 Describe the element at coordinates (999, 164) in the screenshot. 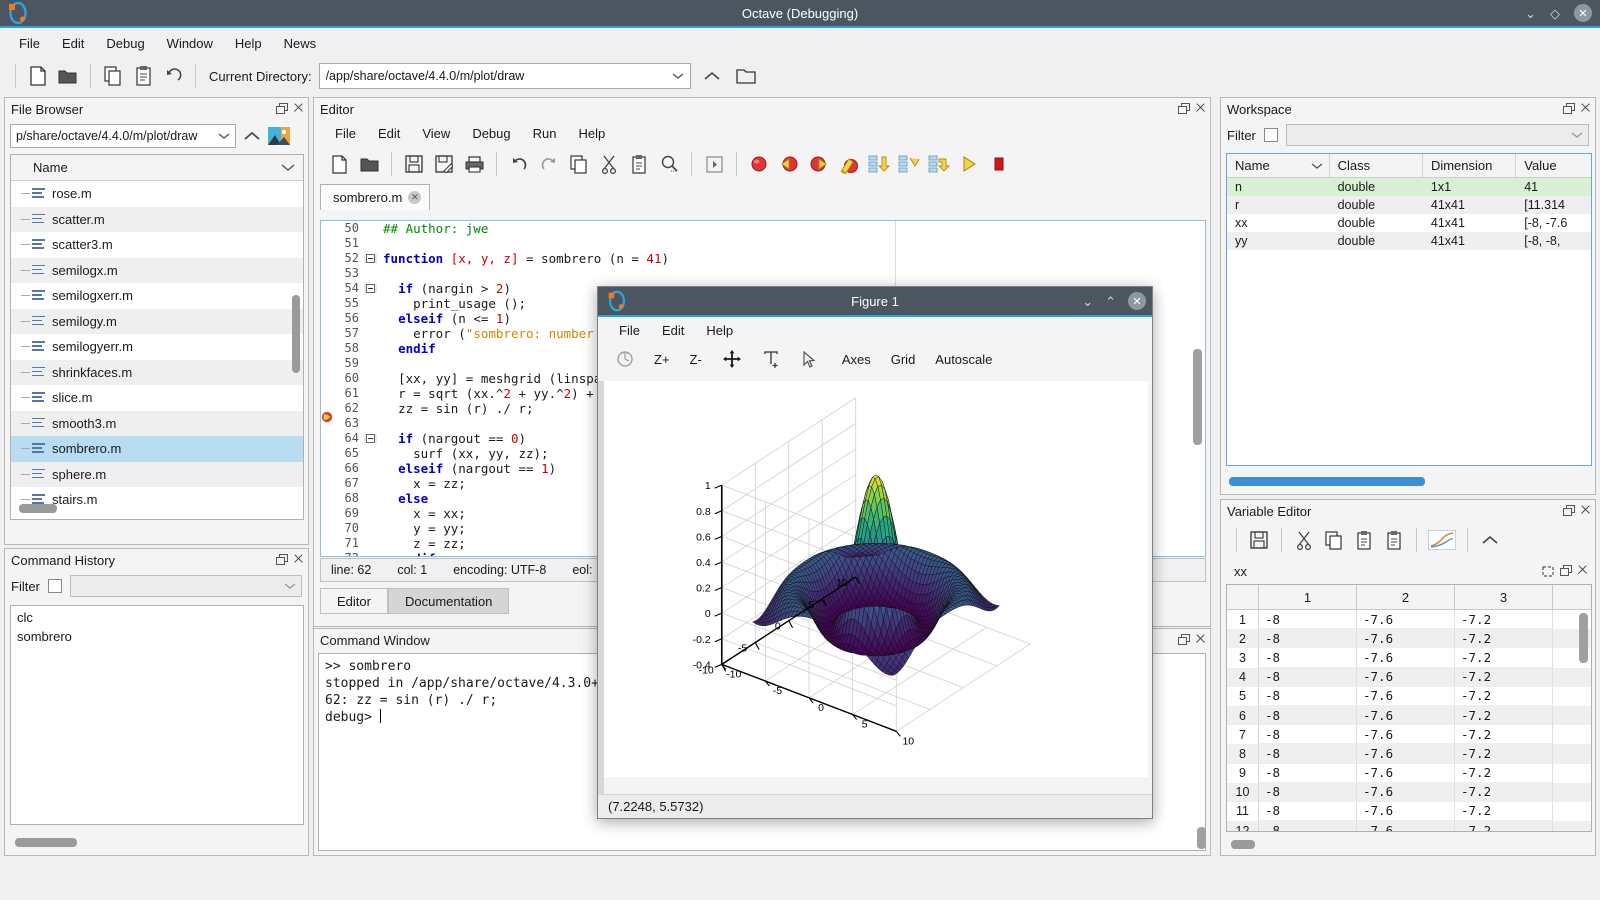

I see `stop-icon` at that location.